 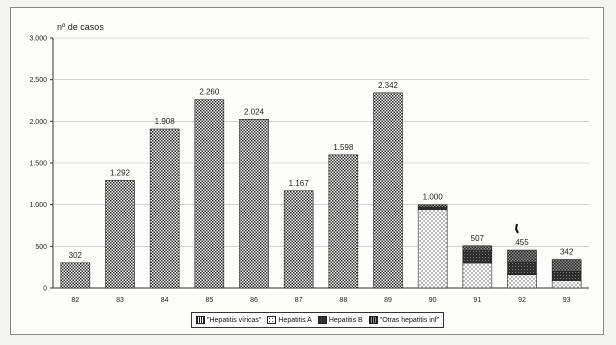 I want to click on legend-label: Hepatitis B, so click(x=345, y=320).